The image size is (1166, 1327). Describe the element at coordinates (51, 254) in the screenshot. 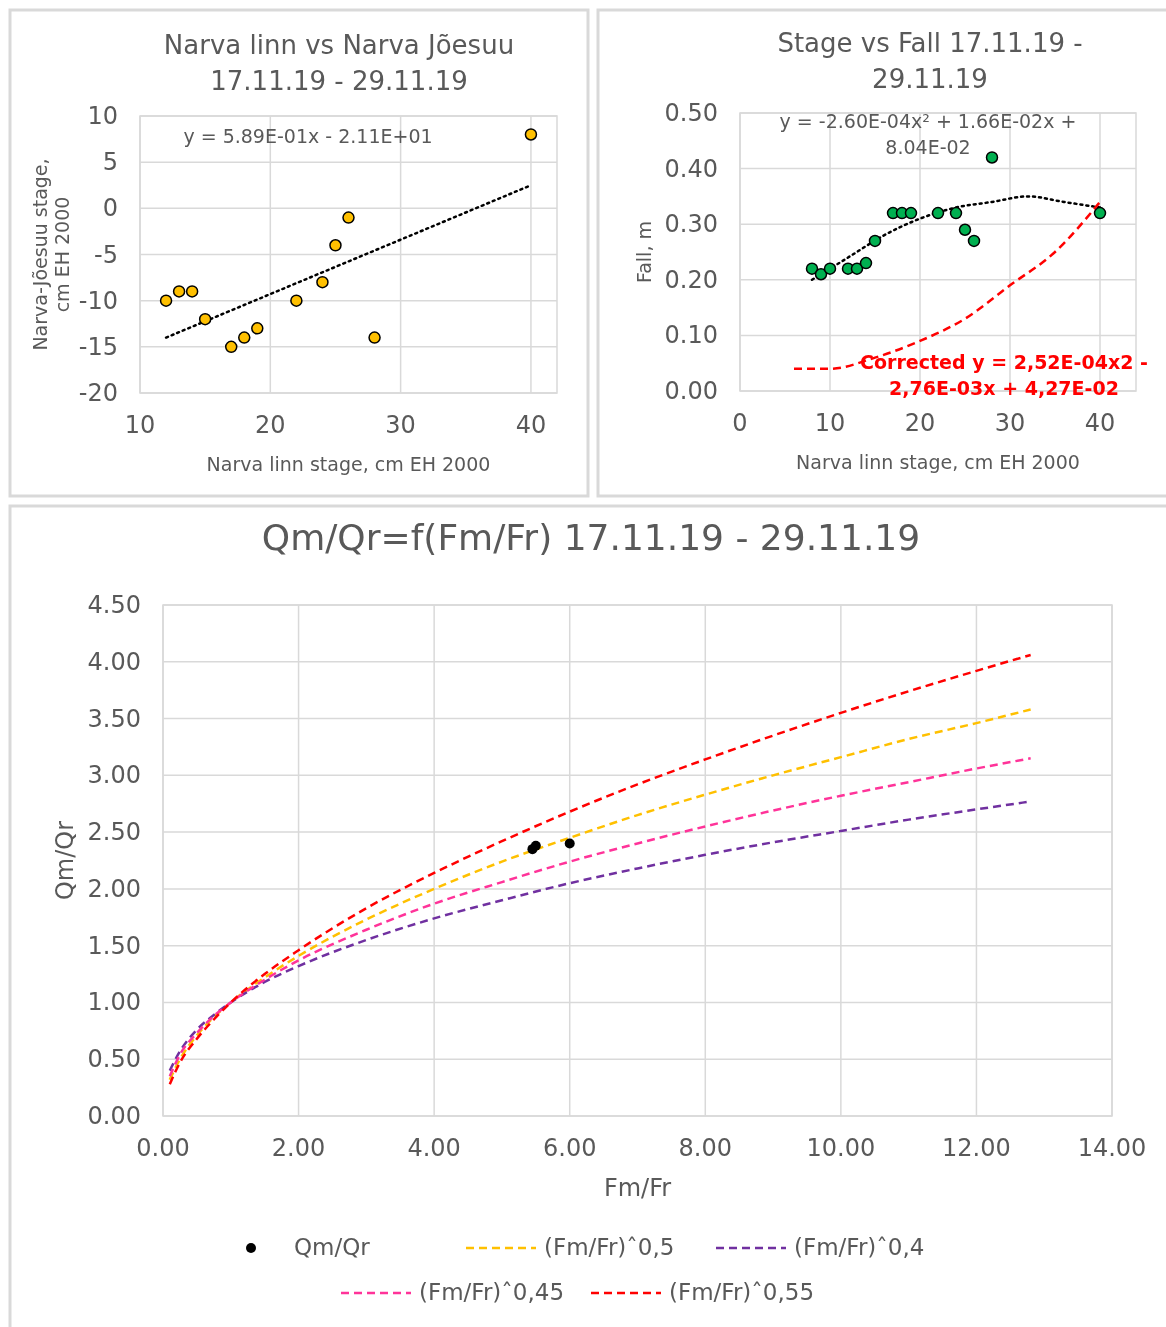

I see `y-axis-title: Narva-Jõesuu stage, cm EH 2000` at that location.